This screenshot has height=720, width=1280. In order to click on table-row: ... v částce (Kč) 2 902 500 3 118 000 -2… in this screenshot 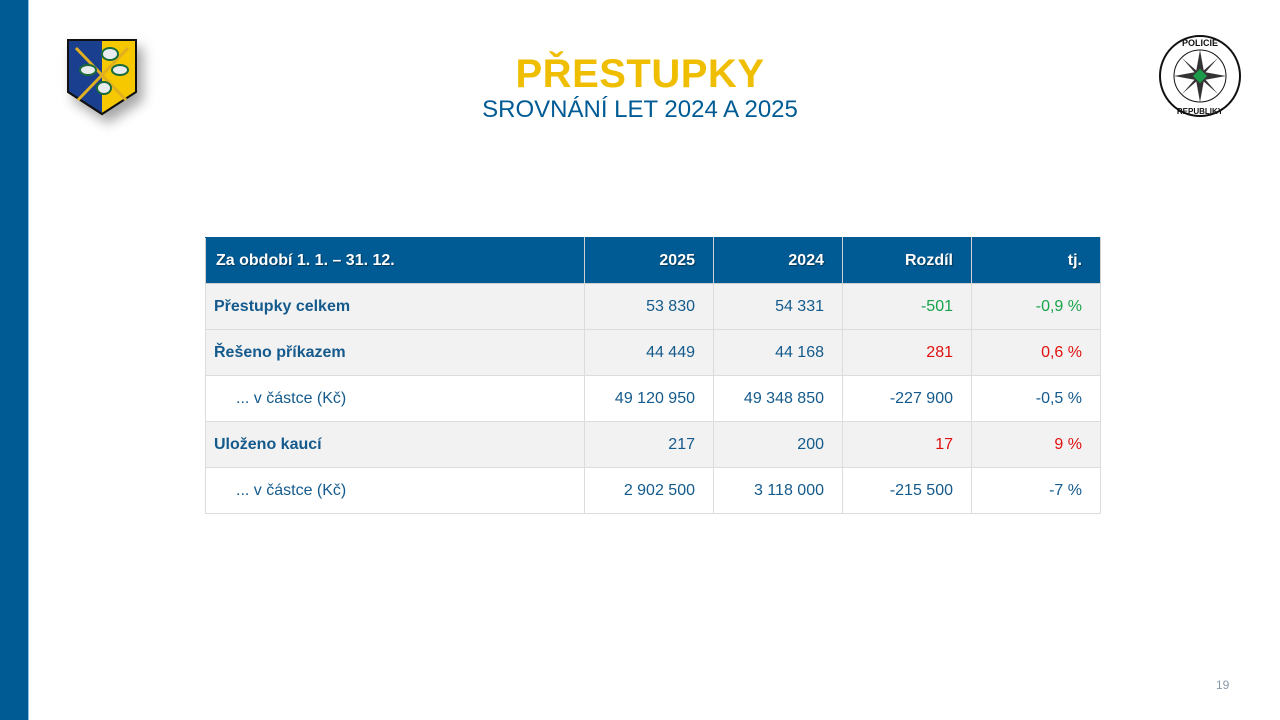, I will do `click(653, 490)`.